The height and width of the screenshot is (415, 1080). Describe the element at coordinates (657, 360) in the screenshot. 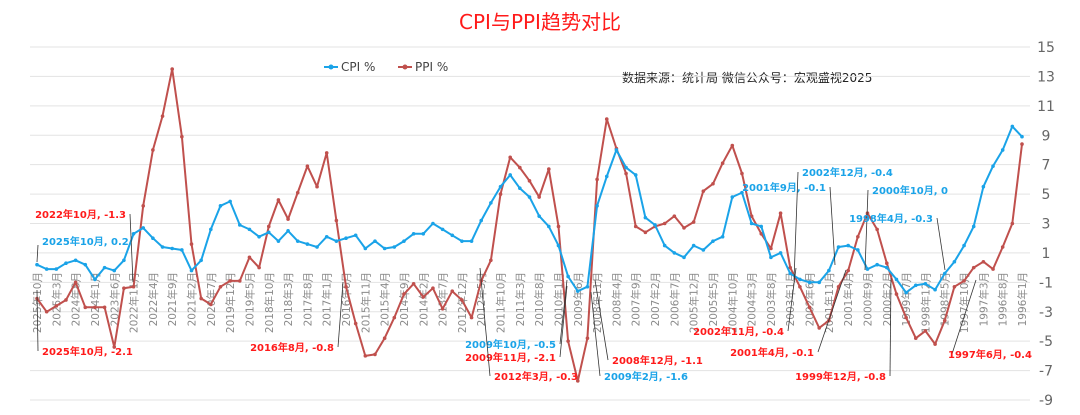

I see `annotation-label: 2008年12月, -1.1` at that location.